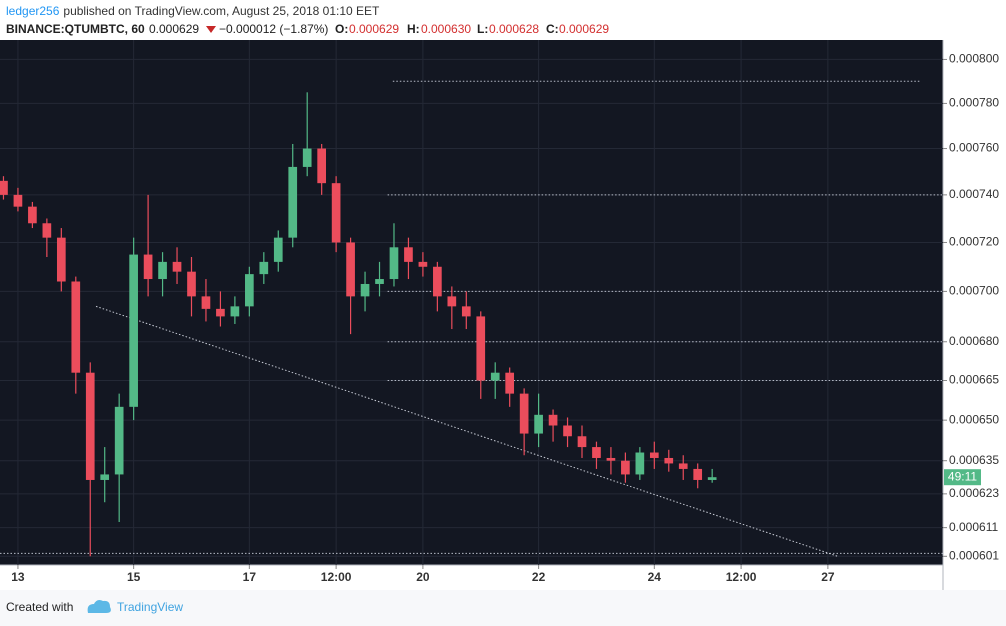 The height and width of the screenshot is (626, 1006). I want to click on countdown-box, so click(962, 477).